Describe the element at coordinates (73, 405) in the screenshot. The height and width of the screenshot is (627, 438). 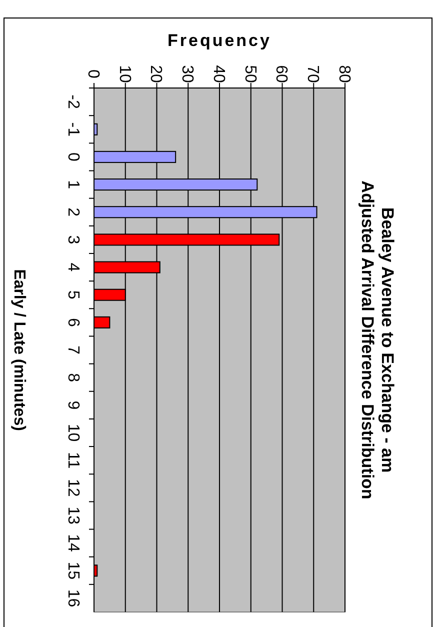
I see `y-tick-label: 9` at that location.